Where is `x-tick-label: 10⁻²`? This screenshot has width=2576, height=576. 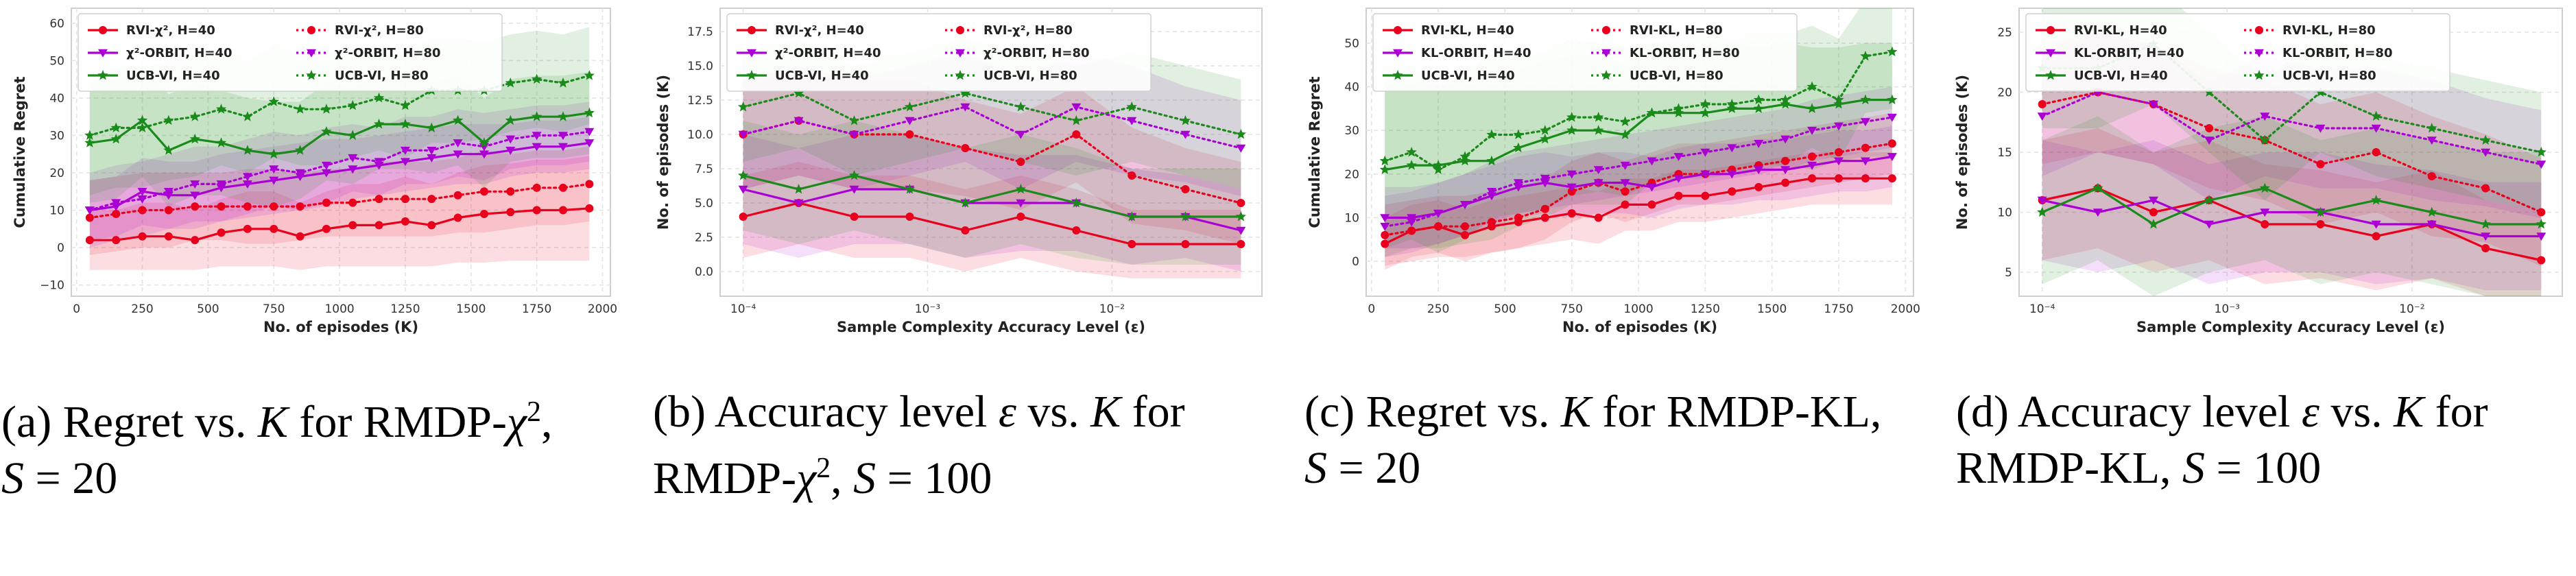
x-tick-label: 10⁻² is located at coordinates (2411, 309).